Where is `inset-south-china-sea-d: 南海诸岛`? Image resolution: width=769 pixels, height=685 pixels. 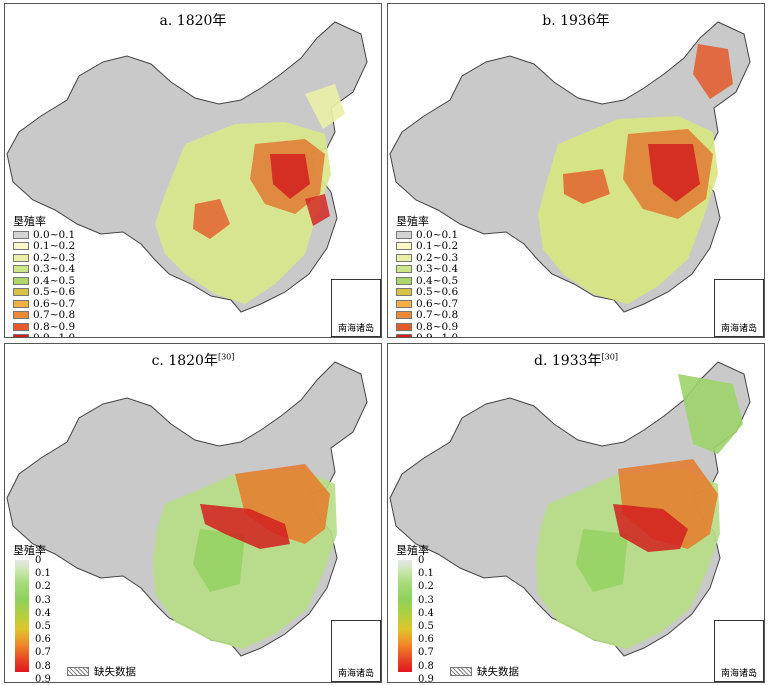 inset-south-china-sea-d: 南海诸岛 is located at coordinates (739, 651).